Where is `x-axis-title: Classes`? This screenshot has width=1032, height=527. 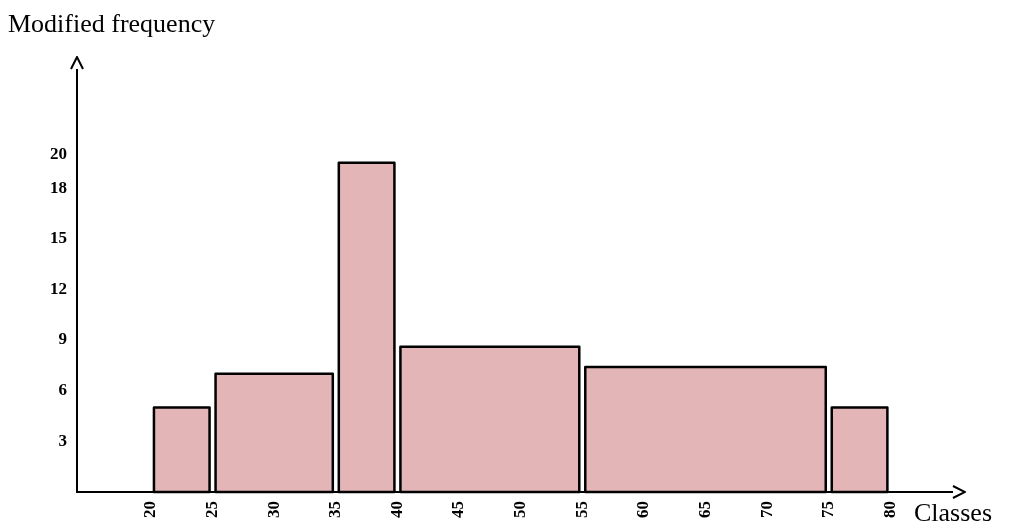 x-axis-title: Classes is located at coordinates (953, 512).